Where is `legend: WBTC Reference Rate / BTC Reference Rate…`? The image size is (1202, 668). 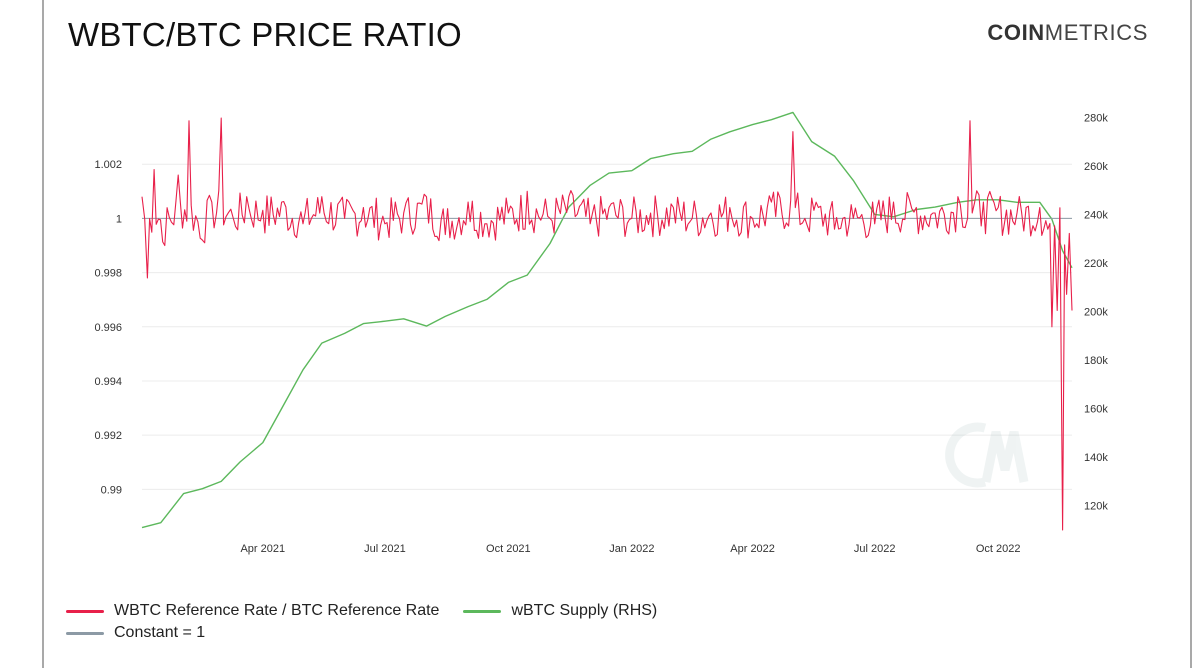
legend: WBTC Reference Rate / BTC Reference Rate… is located at coordinates (373, 622).